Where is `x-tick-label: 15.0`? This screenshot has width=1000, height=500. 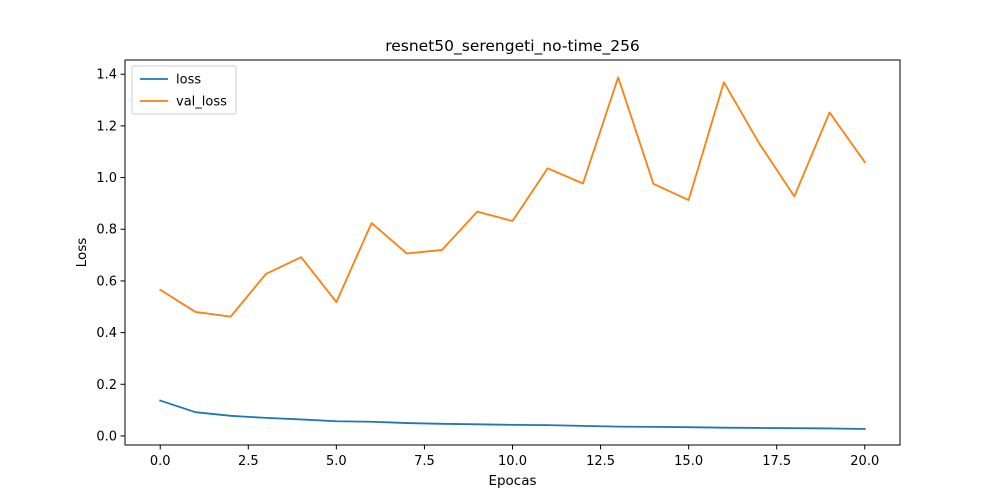 x-tick-label: 15.0 is located at coordinates (688, 461).